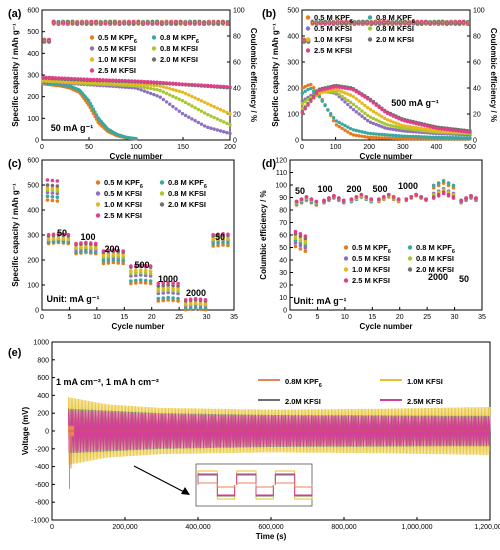 This screenshot has height=550, width=500. I want to click on voltage-trace, so click(279, 431).